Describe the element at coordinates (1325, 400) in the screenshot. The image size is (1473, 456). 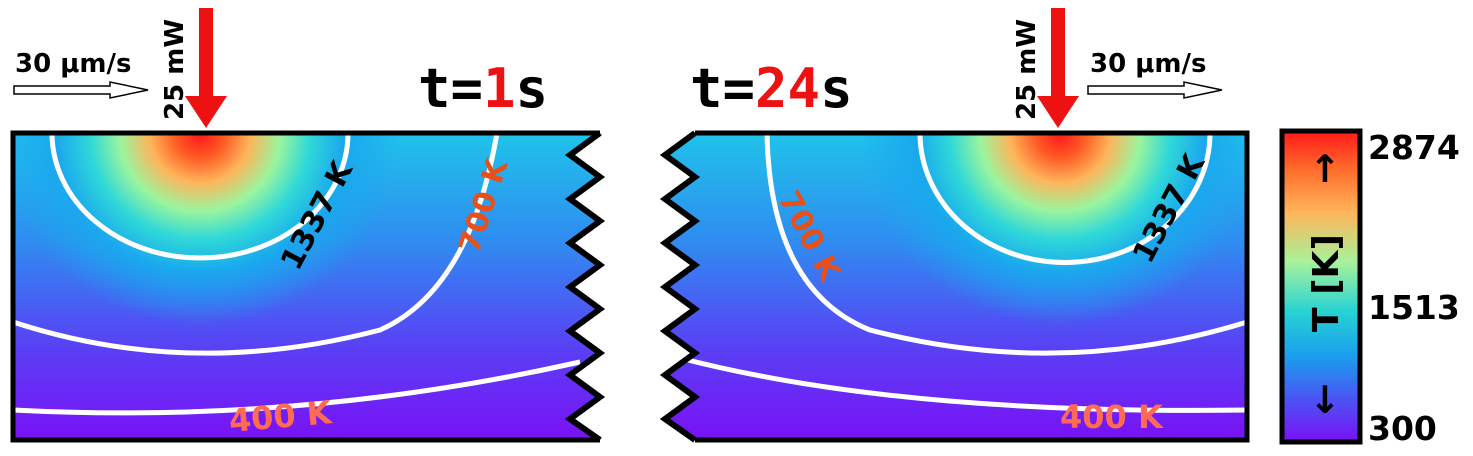
I see `colorbar-arrow-down: ↓` at that location.